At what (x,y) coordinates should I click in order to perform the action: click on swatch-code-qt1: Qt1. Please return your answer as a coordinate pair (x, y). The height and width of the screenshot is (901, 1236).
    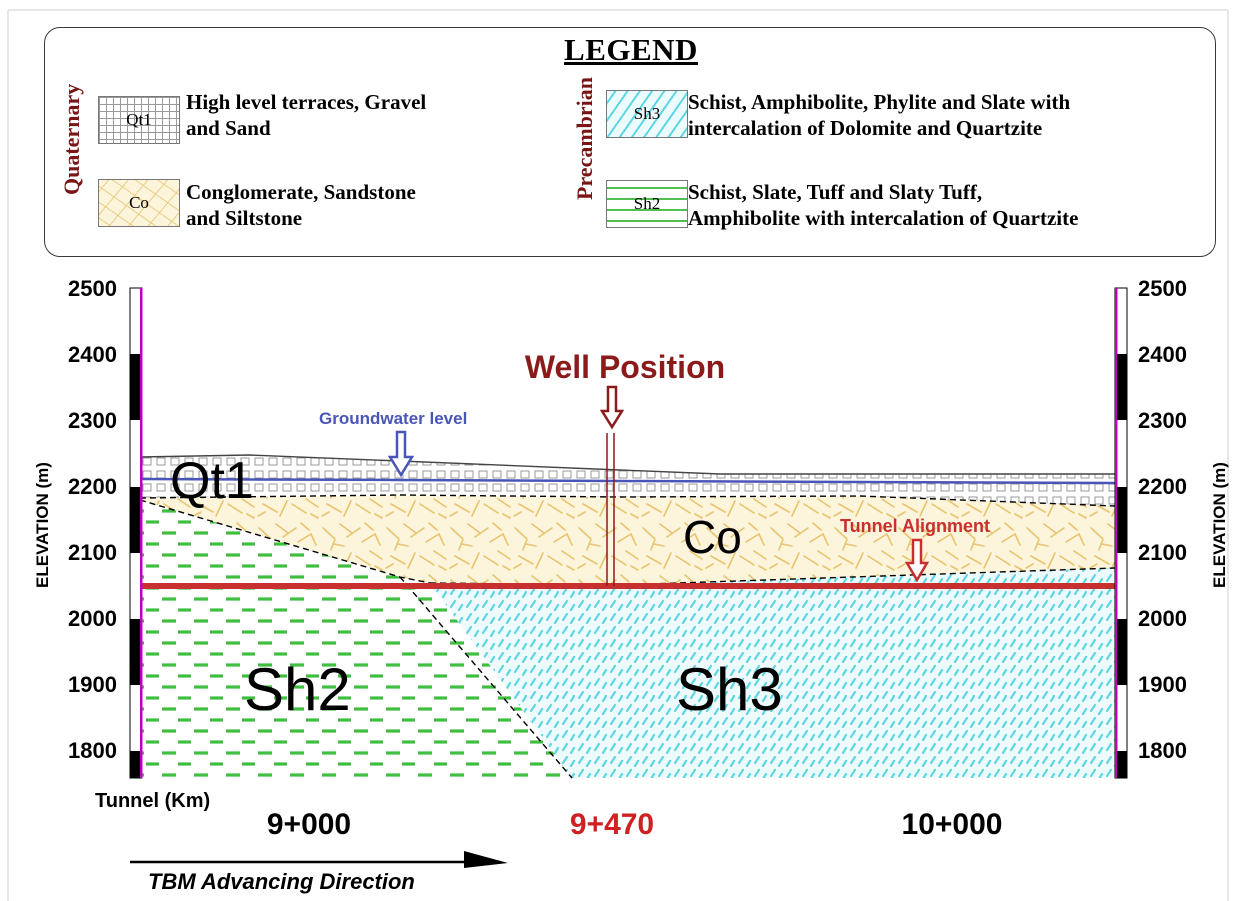
    Looking at the image, I should click on (139, 119).